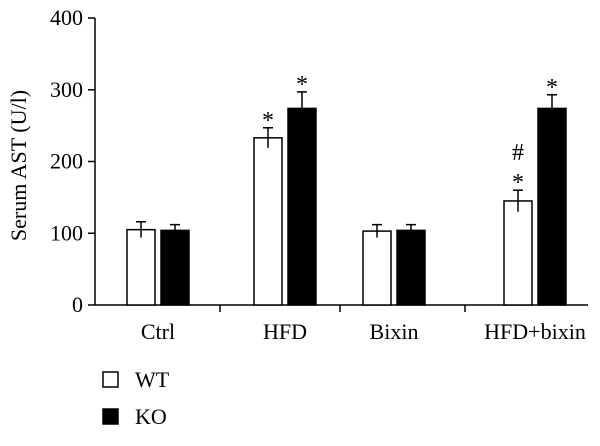  Describe the element at coordinates (136, 398) in the screenshot. I see `legend: WT KO` at that location.